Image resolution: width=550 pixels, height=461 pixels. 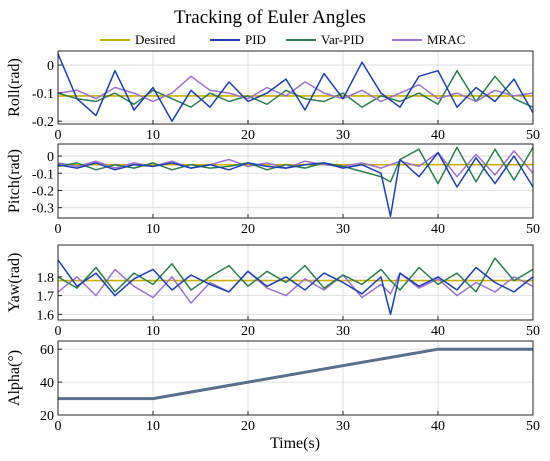 I want to click on x-axis-label: Time(s), so click(x=295, y=443).